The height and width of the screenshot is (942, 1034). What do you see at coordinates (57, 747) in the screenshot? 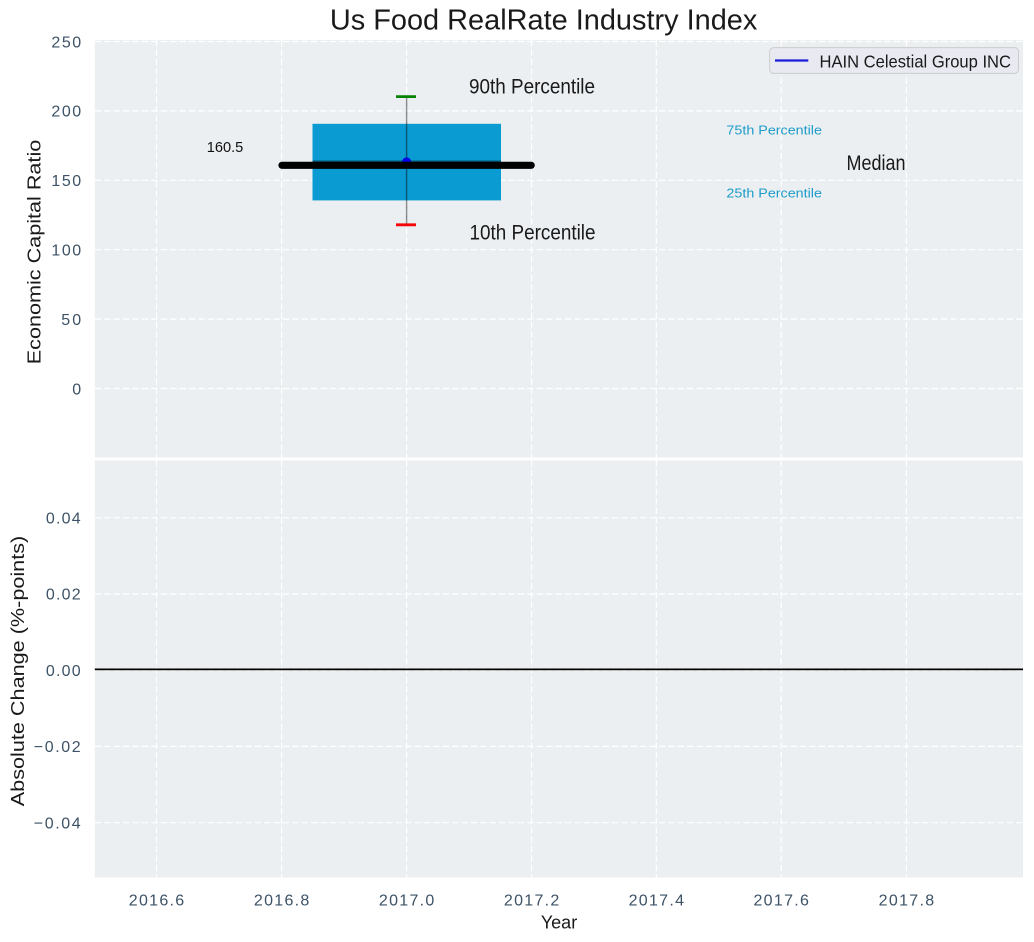
I see `svg-text: −0.02` at bounding box center [57, 747].